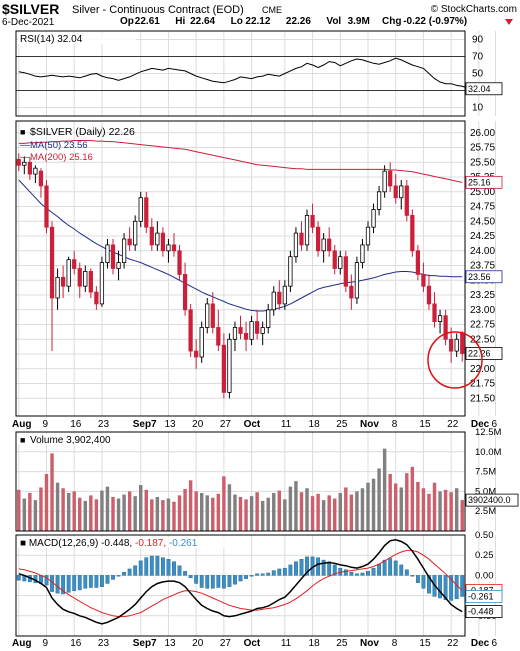 The width and height of the screenshot is (520, 651). What do you see at coordinates (246, 73) in the screenshot?
I see `rsi-line` at bounding box center [246, 73].